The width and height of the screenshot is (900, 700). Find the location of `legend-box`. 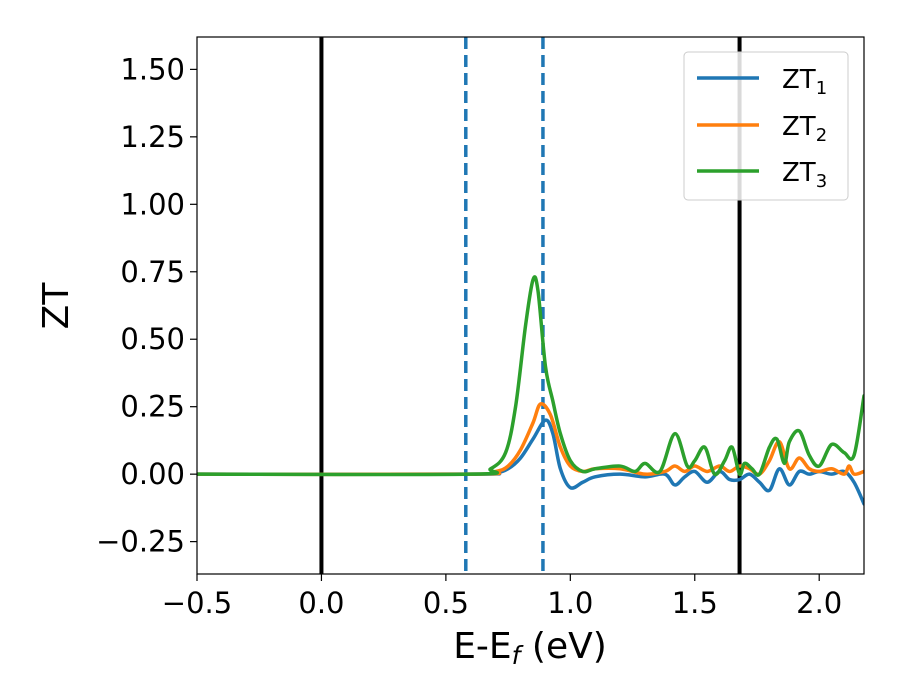

legend-box is located at coordinates (766, 126).